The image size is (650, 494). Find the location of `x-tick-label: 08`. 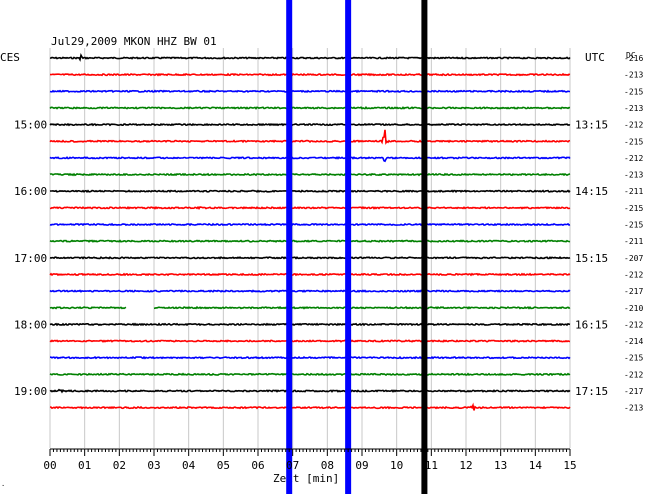

x-tick-label: 08 is located at coordinates (327, 465).